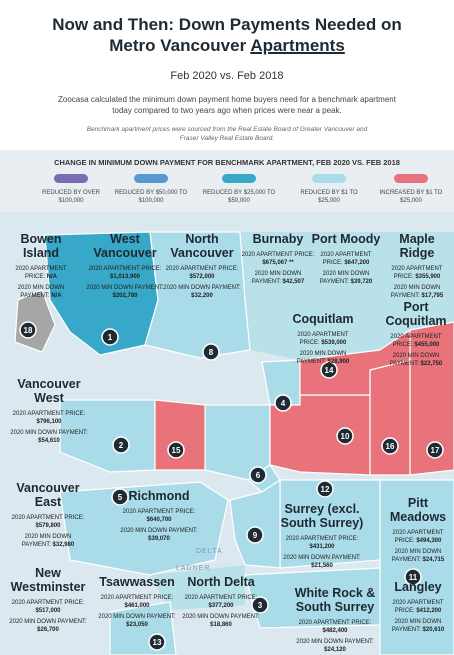 Image resolution: width=454 pixels, height=655 pixels. What do you see at coordinates (48, 580) in the screenshot?
I see `region-name: New Westminster` at bounding box center [48, 580].